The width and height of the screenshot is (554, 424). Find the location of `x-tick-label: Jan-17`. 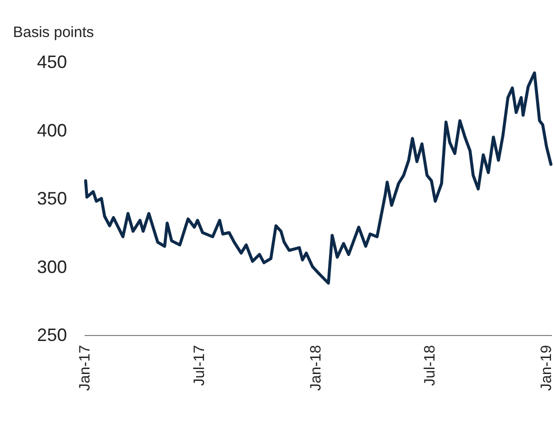

x-tick-label: Jan-17 is located at coordinates (85, 368).